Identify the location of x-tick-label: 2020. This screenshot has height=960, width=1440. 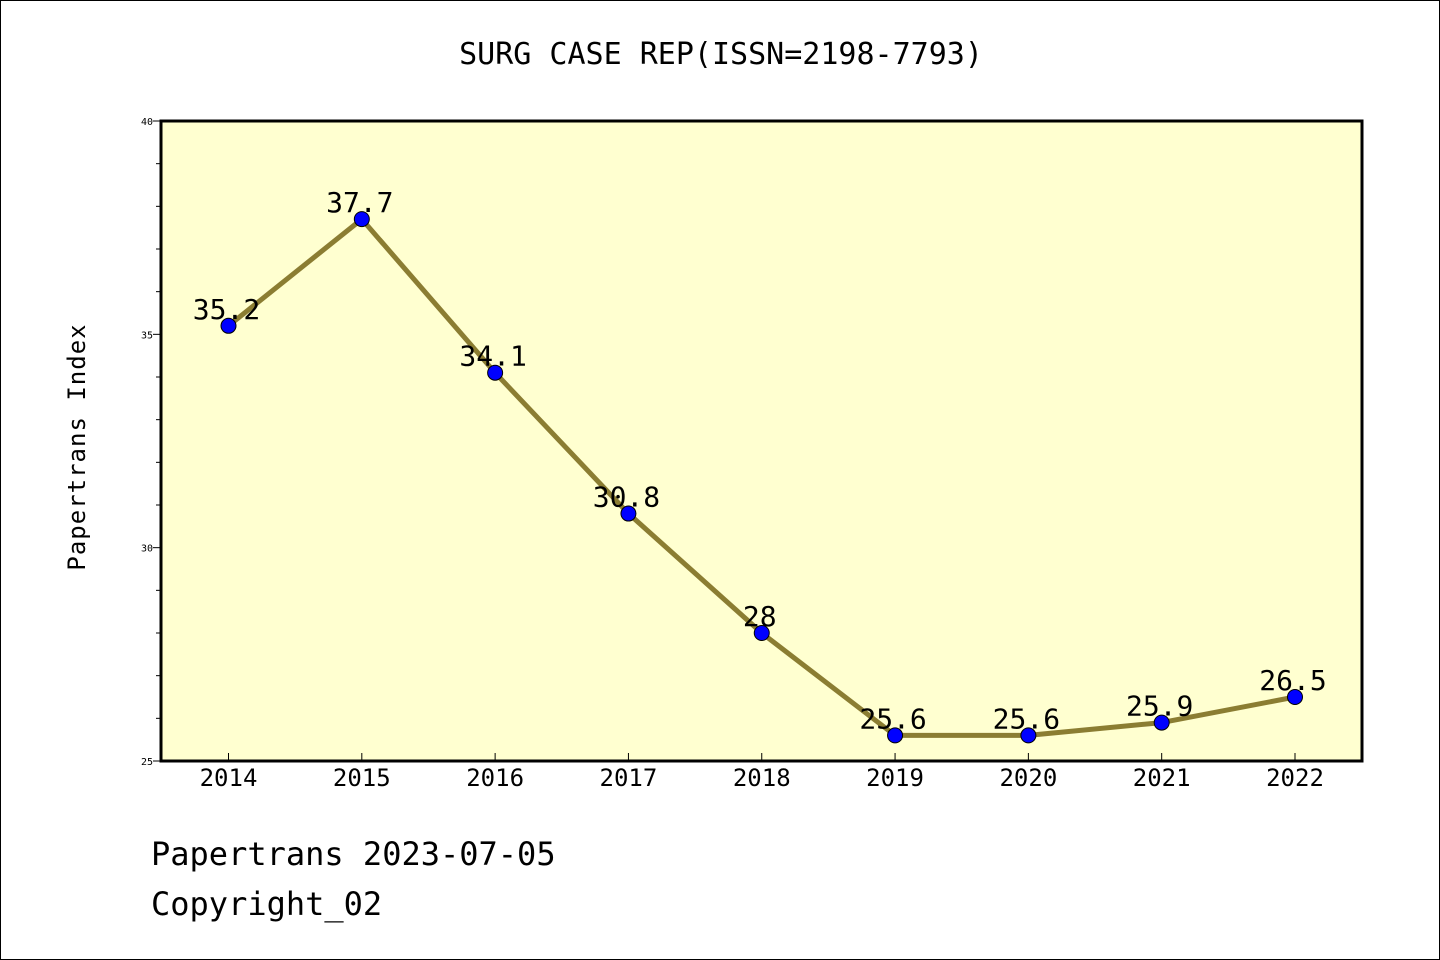
(1028, 778).